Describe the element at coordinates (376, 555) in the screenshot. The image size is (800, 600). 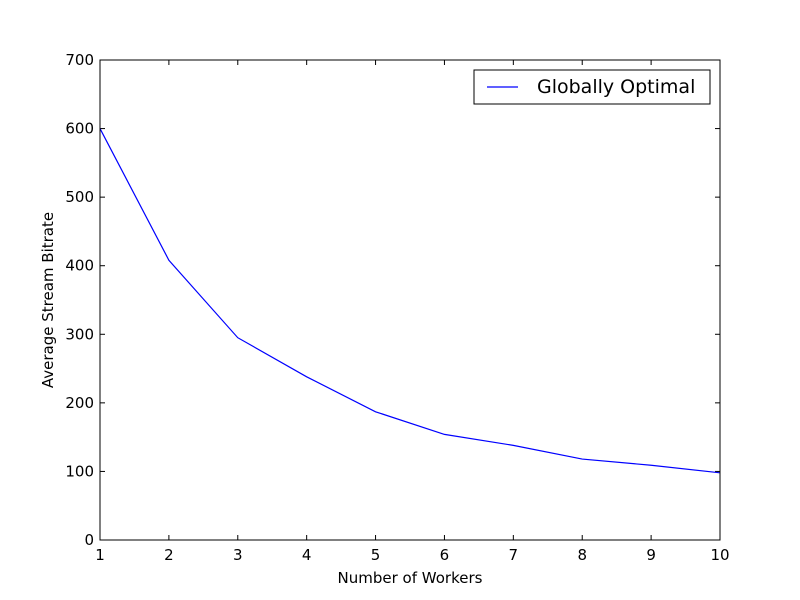
I see `x-tick-label: 5` at that location.